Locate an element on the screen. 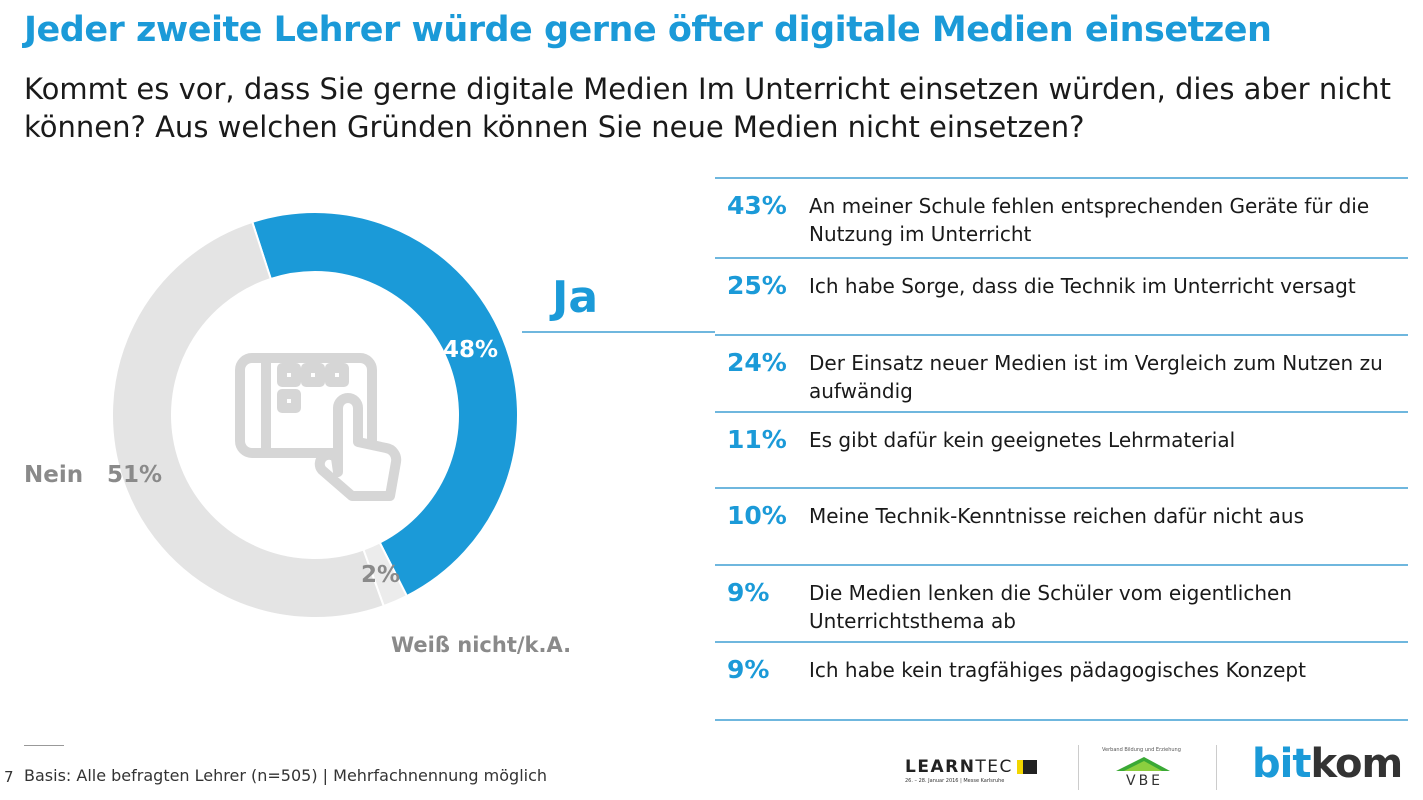 The image size is (1423, 800). nein-percent-label: 51% is located at coordinates (135, 475).